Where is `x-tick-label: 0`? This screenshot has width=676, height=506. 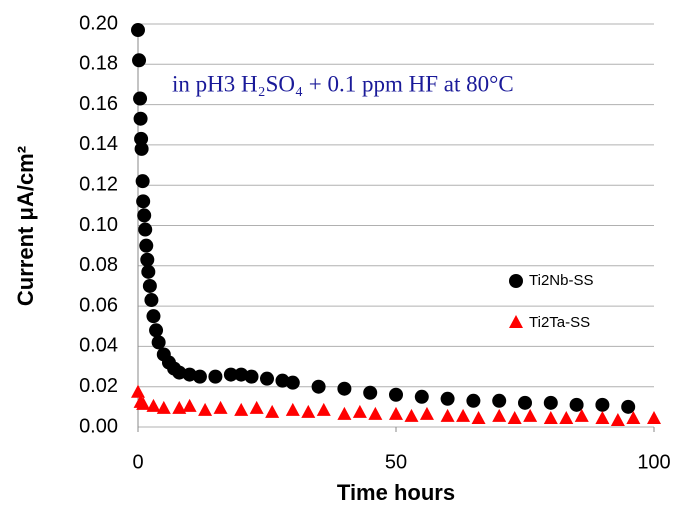
x-tick-label: 0 is located at coordinates (137, 462).